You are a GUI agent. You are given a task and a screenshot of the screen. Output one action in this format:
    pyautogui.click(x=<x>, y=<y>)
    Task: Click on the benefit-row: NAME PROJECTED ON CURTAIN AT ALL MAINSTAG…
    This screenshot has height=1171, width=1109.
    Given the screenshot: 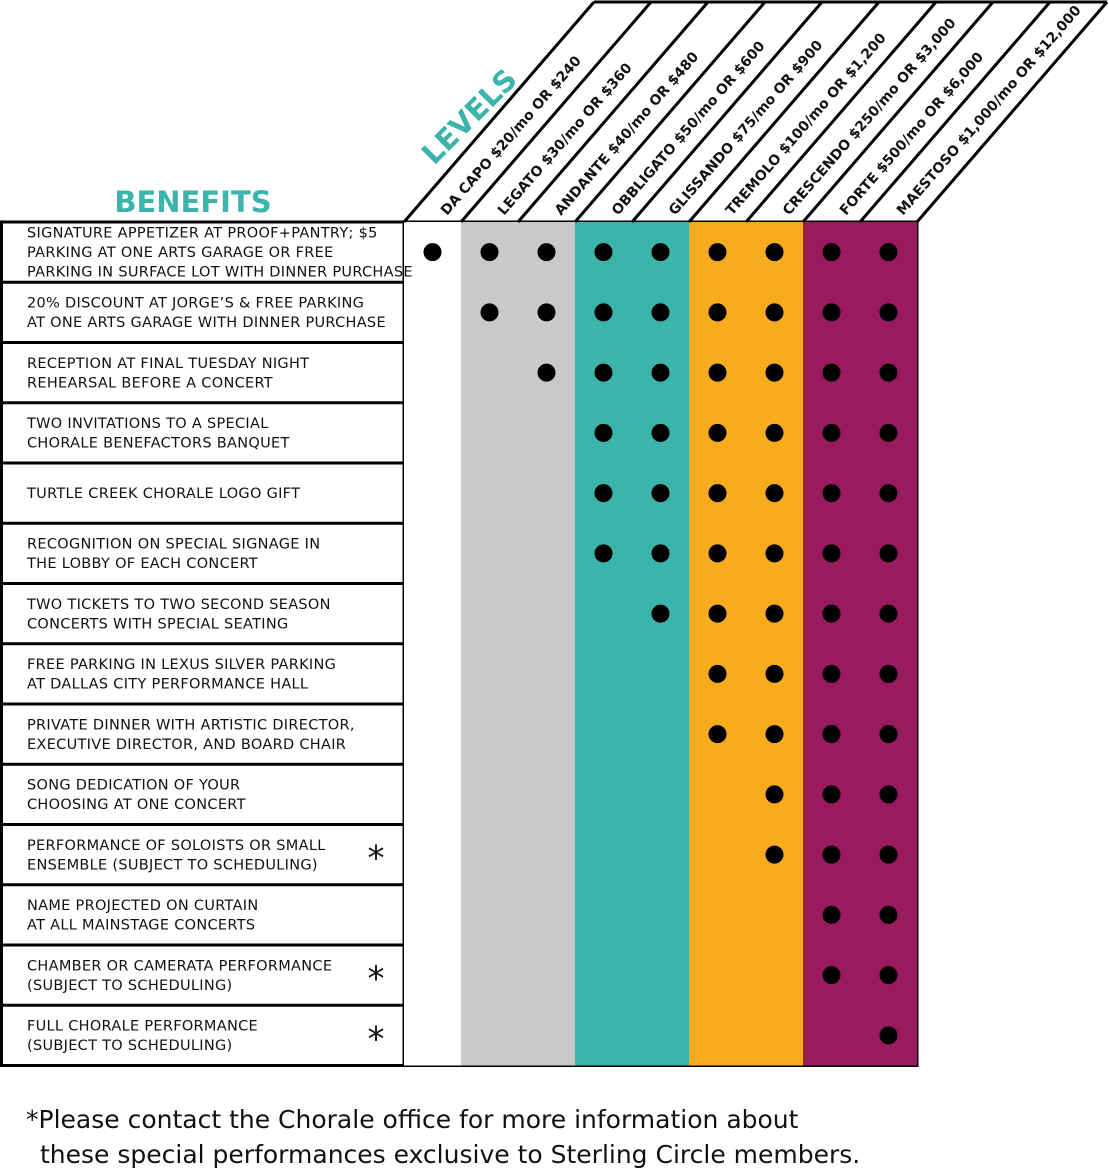 What is the action you would take?
    pyautogui.click(x=142, y=916)
    